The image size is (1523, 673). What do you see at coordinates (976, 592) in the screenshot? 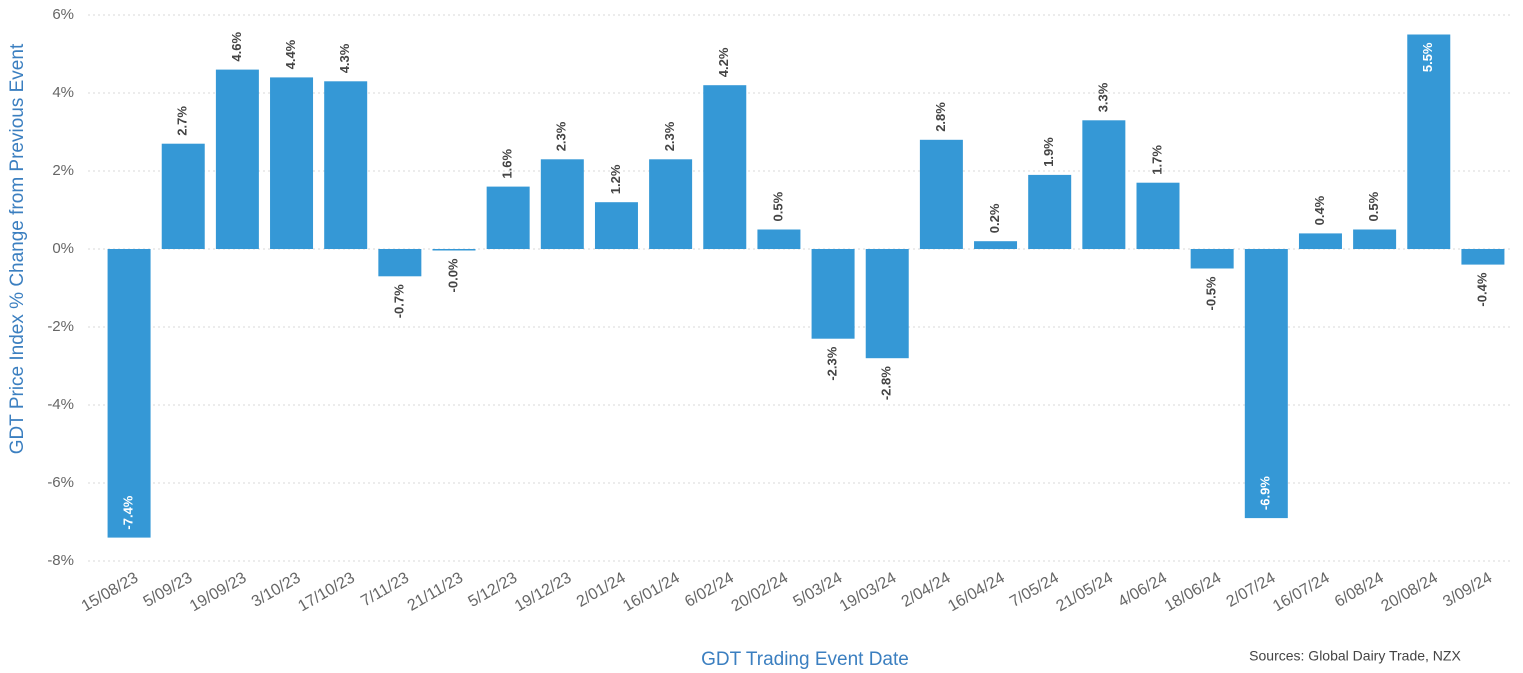
I see `x-tick-label: 16/04/24` at bounding box center [976, 592].